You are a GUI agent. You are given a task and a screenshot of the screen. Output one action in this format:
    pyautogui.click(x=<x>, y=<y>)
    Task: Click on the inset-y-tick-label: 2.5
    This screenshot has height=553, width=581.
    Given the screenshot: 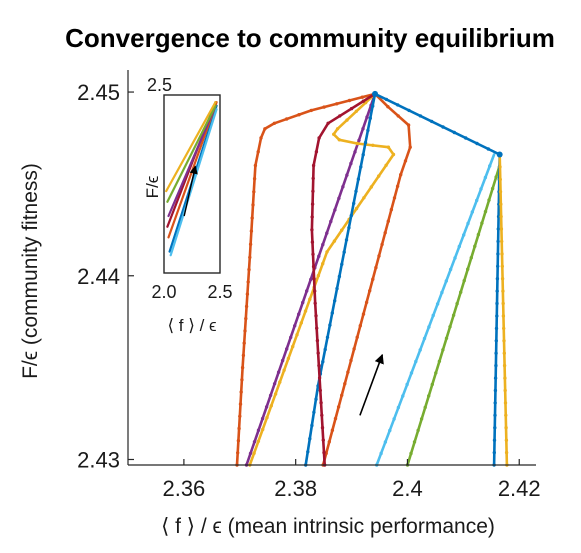 What is the action you would take?
    pyautogui.click(x=159, y=85)
    